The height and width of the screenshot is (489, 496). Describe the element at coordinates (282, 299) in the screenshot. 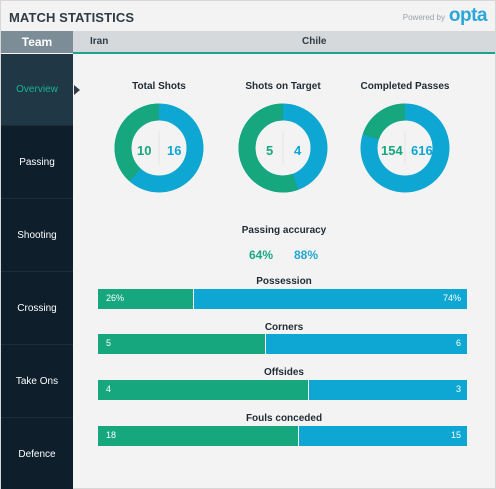

I see `stat-bar-possession: 26% 74%` at that location.